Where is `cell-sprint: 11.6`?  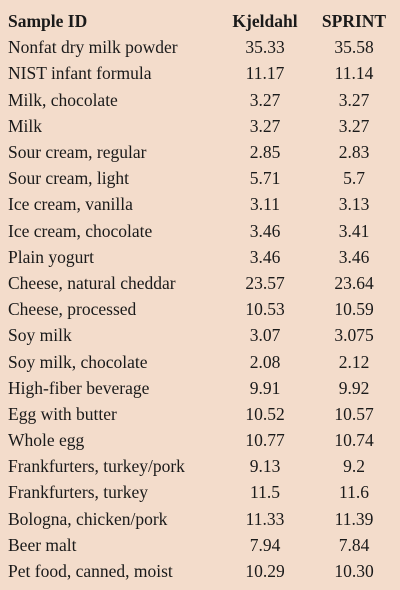
cell-sprint: 11.6 is located at coordinates (354, 492).